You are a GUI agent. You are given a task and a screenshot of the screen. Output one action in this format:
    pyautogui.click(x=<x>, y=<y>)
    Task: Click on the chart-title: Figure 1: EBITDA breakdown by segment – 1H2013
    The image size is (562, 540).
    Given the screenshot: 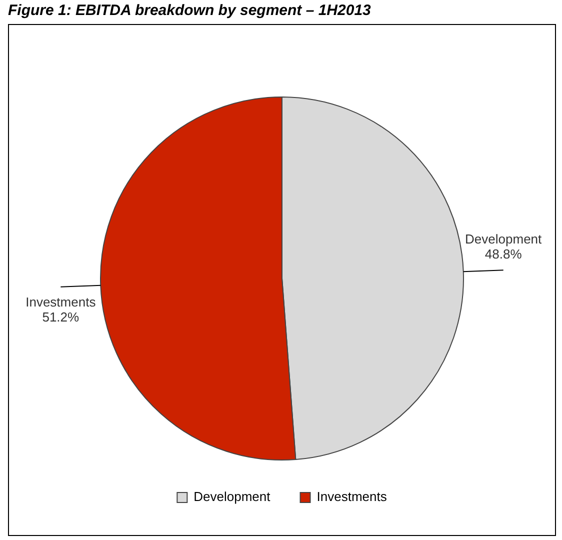 What is the action you would take?
    pyautogui.click(x=189, y=10)
    